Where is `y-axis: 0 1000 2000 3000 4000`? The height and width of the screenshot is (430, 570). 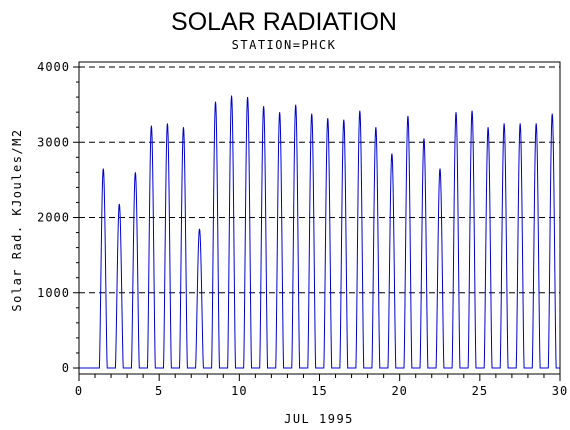
y-axis: 0 1000 2000 3000 4000 is located at coordinates (58, 217).